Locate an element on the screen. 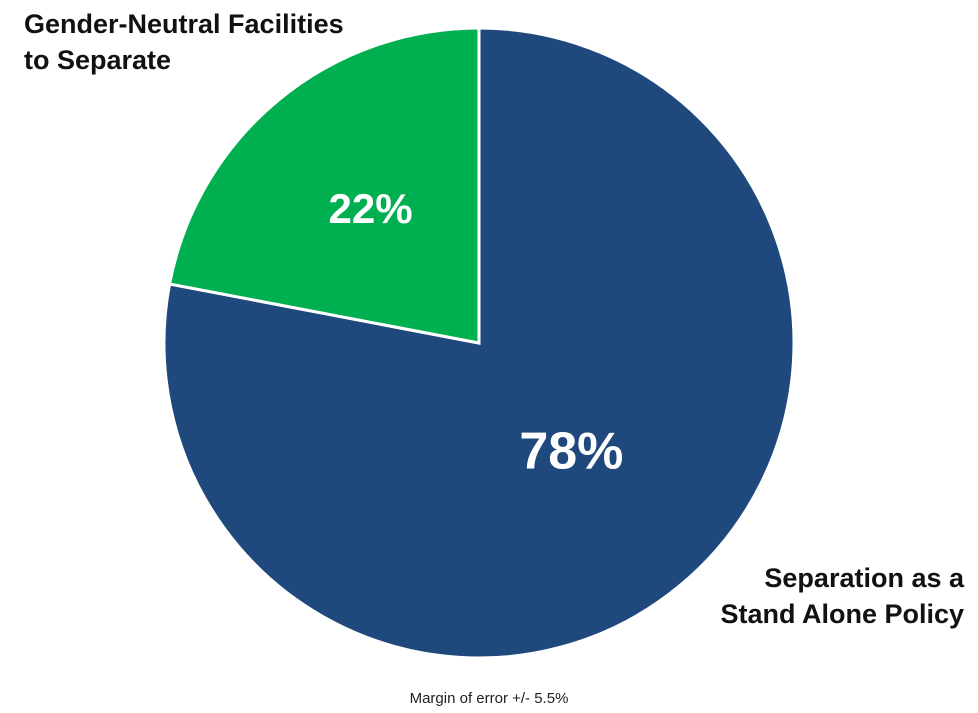 Image resolution: width=978 pixels, height=713 pixels. slice-category-label-gender-neutral: Gender-Neutral Facilities to Separate is located at coordinates (184, 42).